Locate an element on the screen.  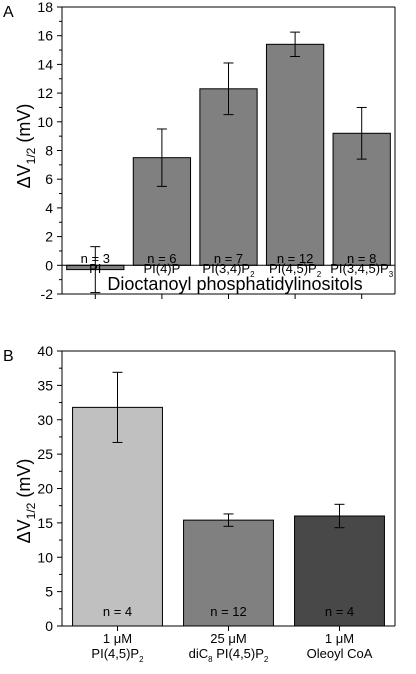
panel-b-y-tick-label: 20 is located at coordinates (45, 489).